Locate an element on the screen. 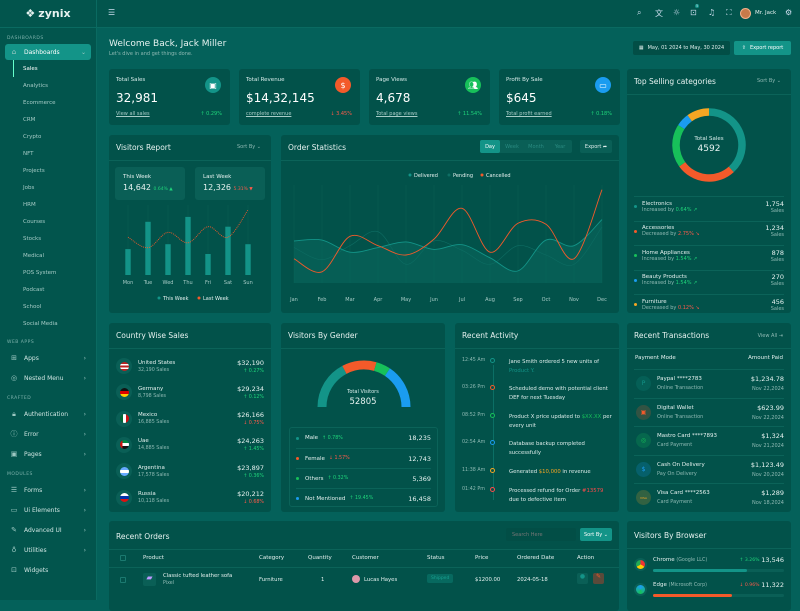 The width and height of the screenshot is (800, 611). search-icon: ⌕ is located at coordinates (639, 12).